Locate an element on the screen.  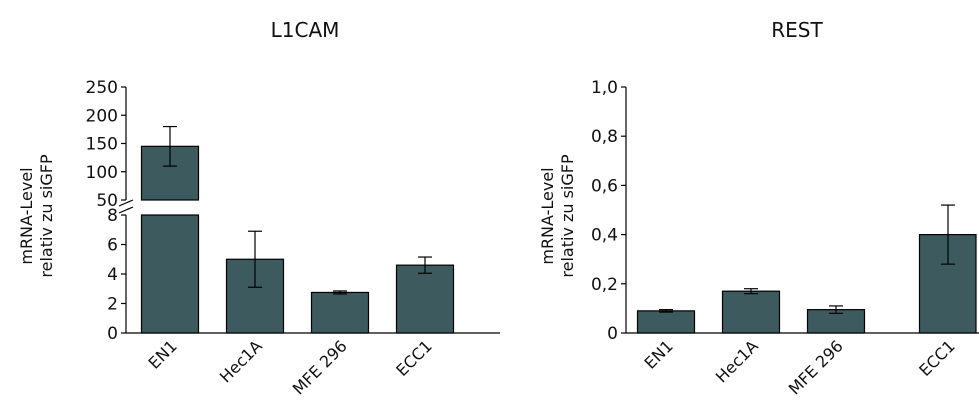
y-axis-label-line1-l1cam: mRNA-Level is located at coordinates (26, 215).